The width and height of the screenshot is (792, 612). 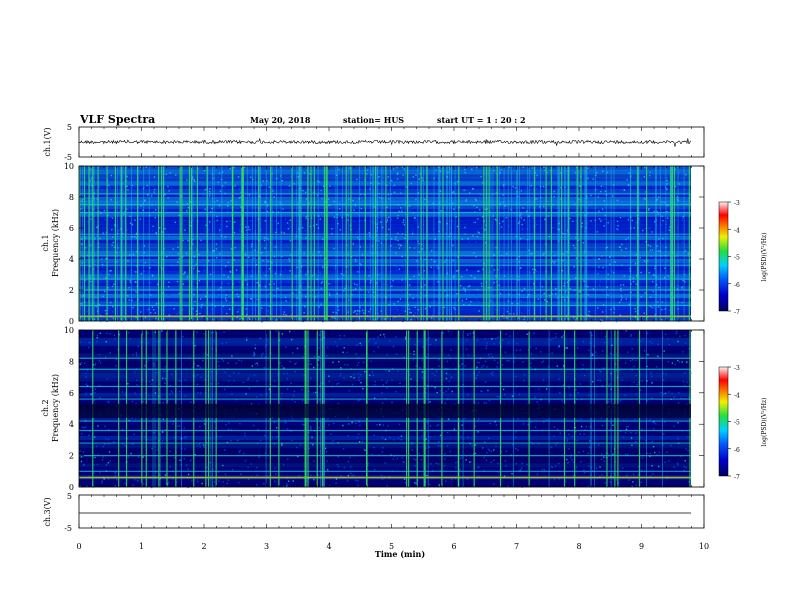 I want to click on colorbar-tick-label: -3, so click(x=737, y=203).